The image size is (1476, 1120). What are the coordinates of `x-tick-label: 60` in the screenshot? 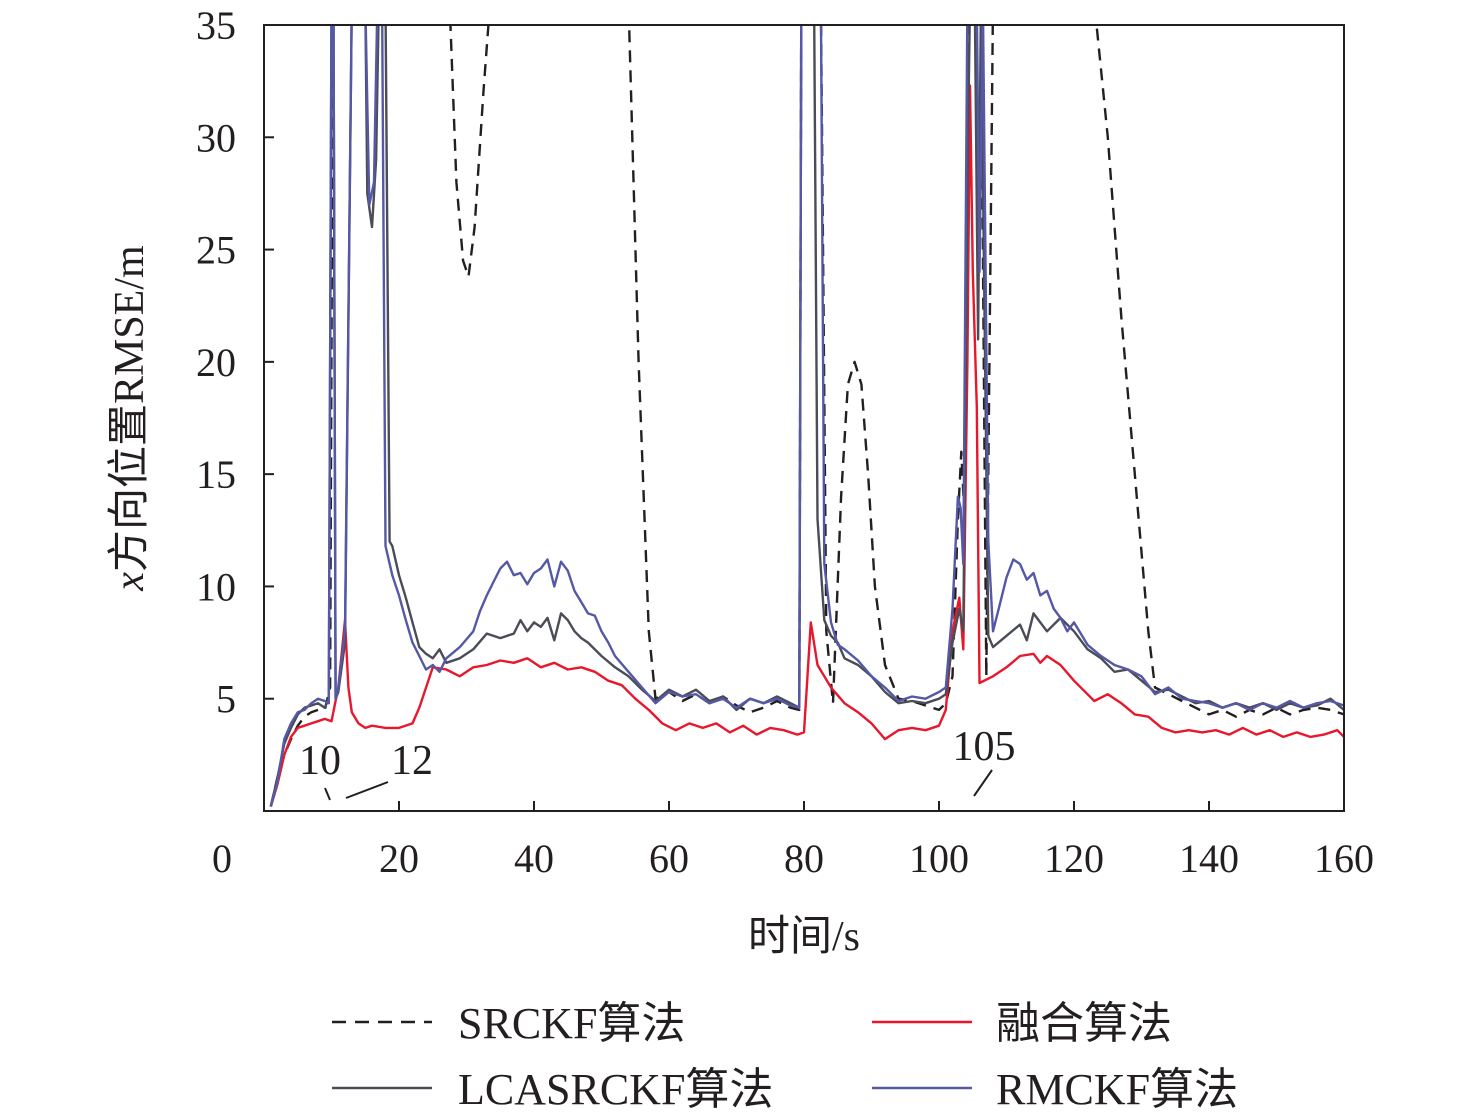 It's located at (669, 858).